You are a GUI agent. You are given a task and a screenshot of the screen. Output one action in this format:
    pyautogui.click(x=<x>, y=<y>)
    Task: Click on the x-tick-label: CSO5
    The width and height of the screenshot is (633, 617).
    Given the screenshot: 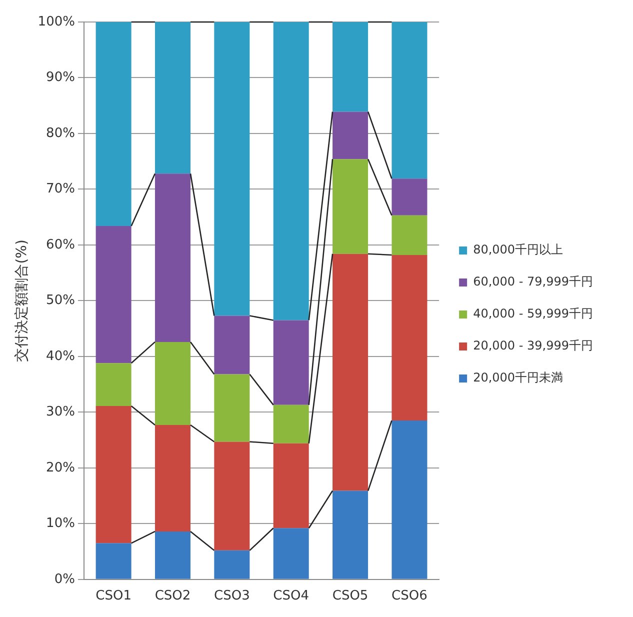 What is the action you would take?
    pyautogui.click(x=350, y=596)
    